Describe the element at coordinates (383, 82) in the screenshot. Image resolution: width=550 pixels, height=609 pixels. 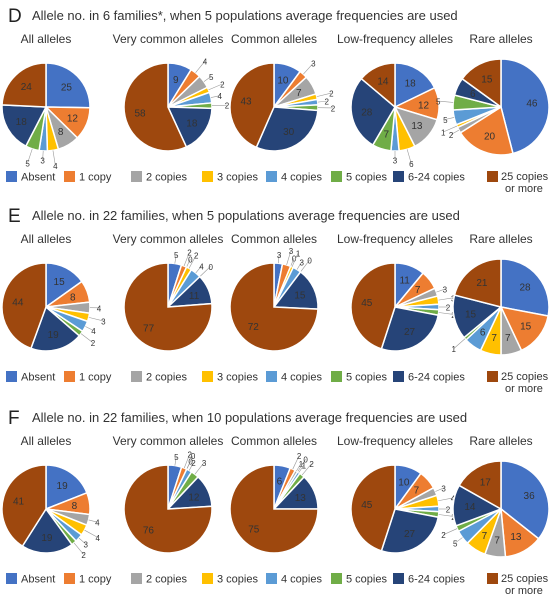
I see `slice-label: 14` at that location.